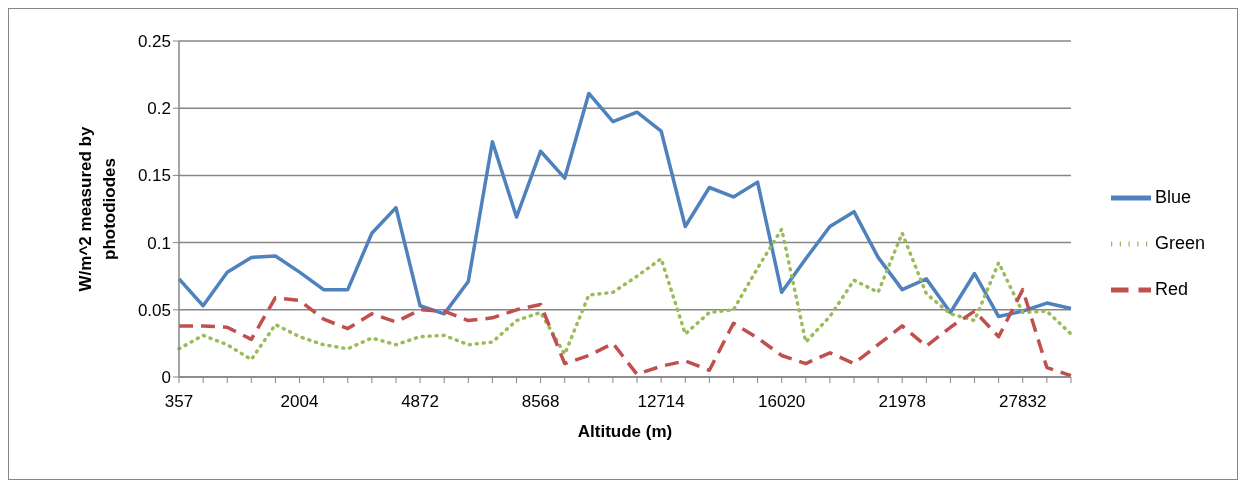  I want to click on y-tick-label: 0.1, so click(159, 243).